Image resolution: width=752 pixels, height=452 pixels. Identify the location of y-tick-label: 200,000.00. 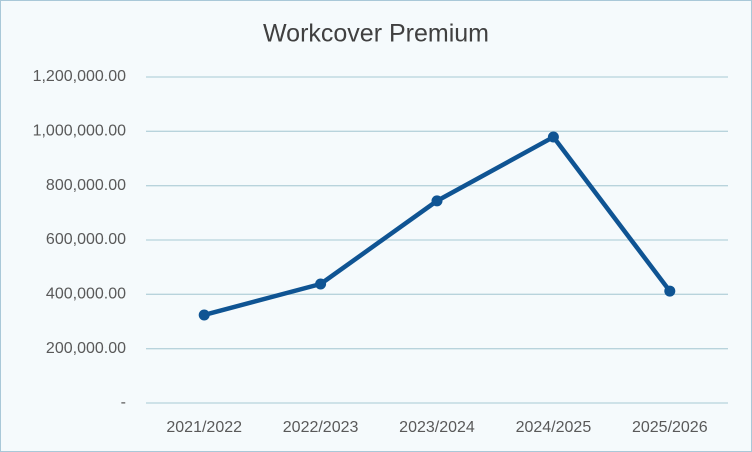
(86, 348).